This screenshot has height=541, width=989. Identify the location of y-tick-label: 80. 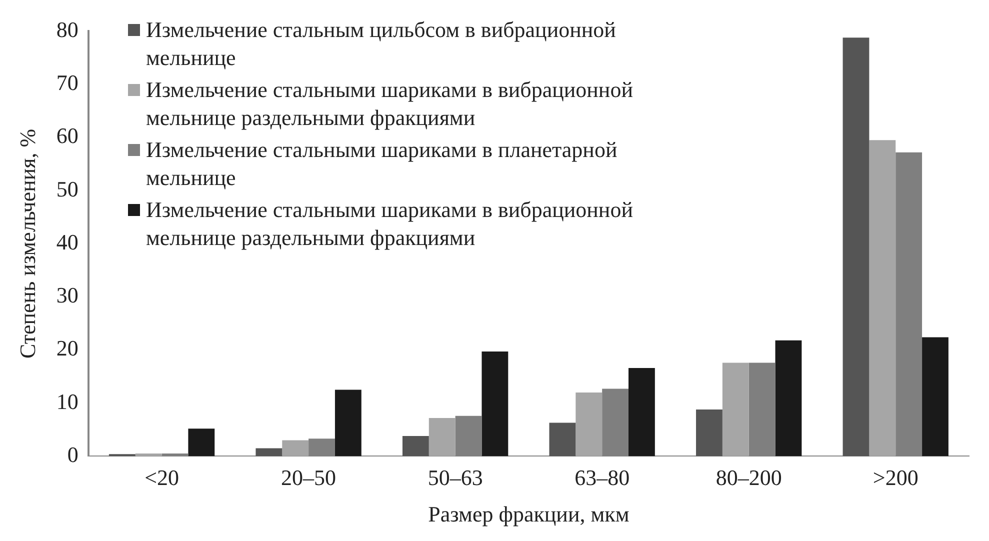
(67, 29).